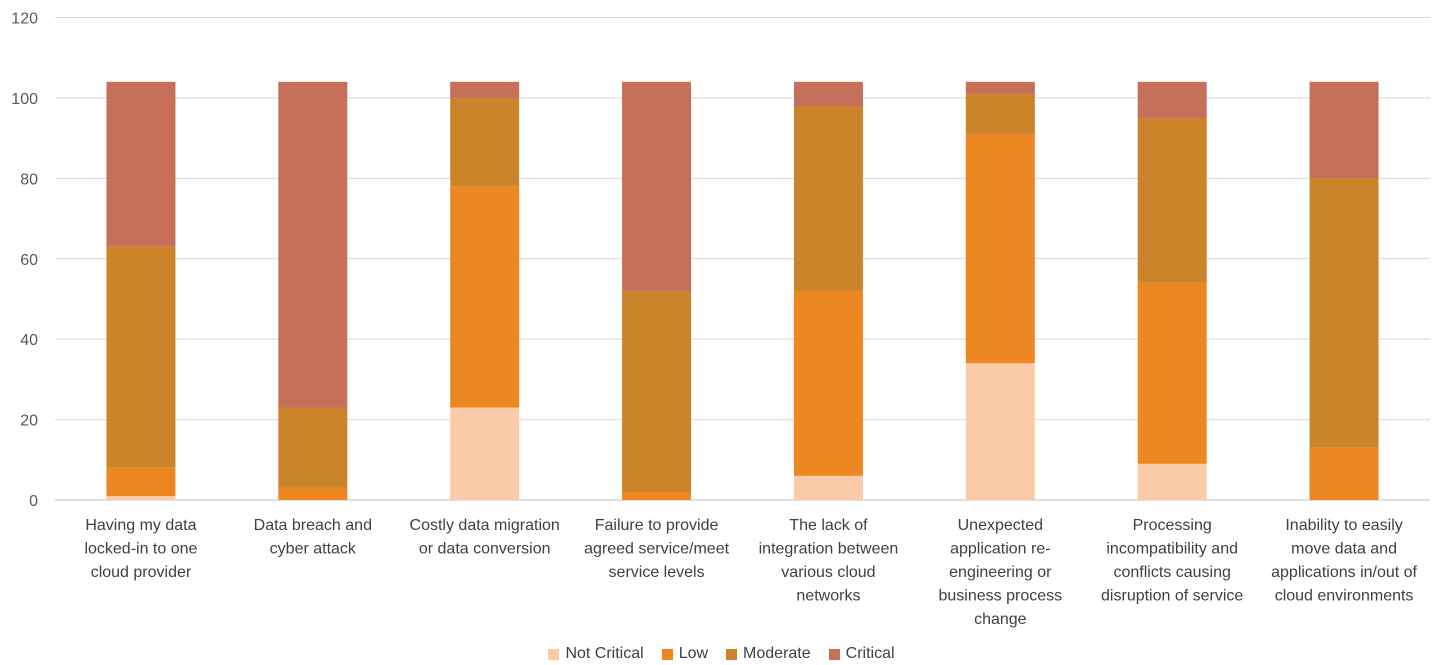 This screenshot has height=665, width=1443. Describe the element at coordinates (24, 19) in the screenshot. I see `y-tick-label: 120` at that location.